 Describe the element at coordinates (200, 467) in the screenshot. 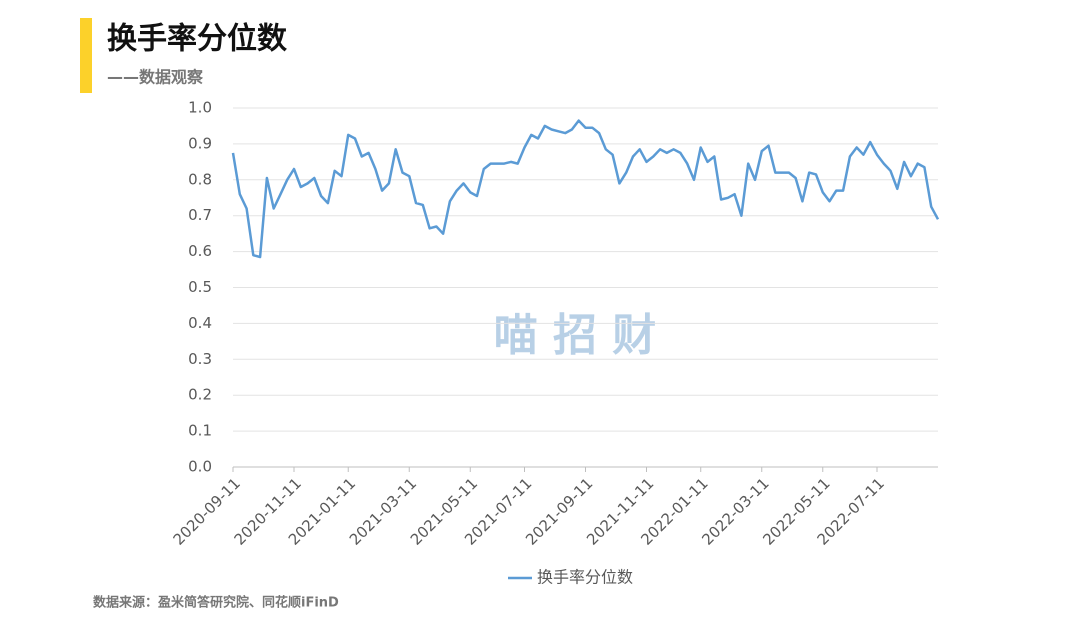

I see `y-tick-label: 0.0` at that location.